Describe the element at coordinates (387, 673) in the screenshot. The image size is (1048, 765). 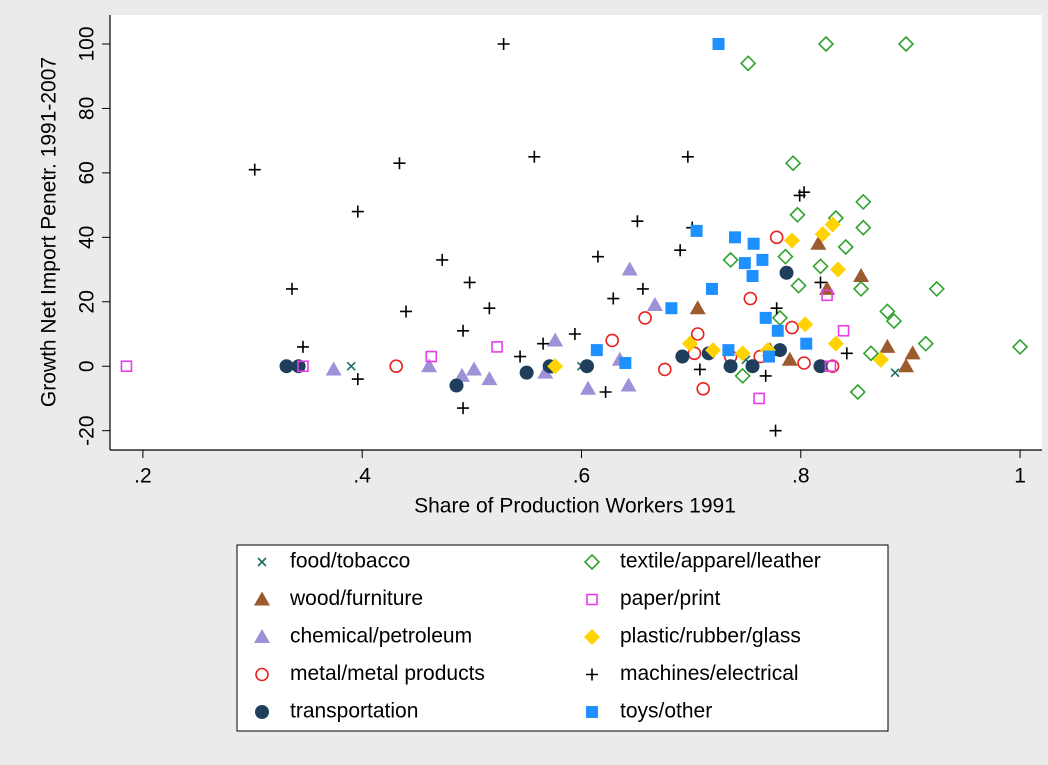
I see `legend-label: metal/metal products` at that location.